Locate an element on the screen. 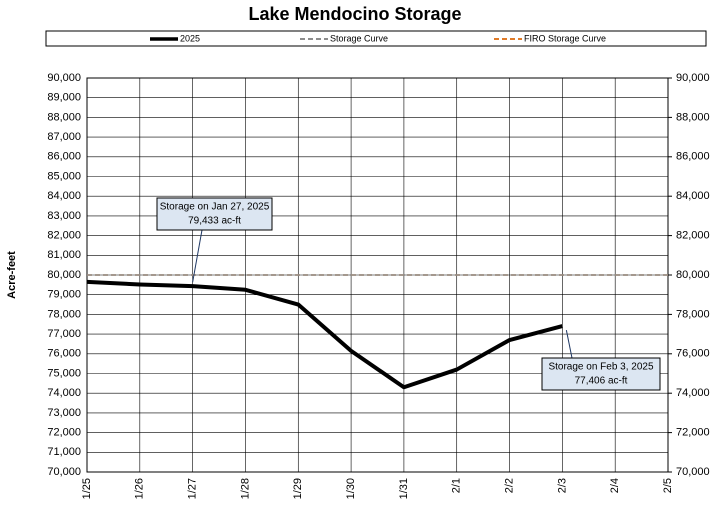 Image resolution: width=720 pixels, height=514 pixels. x-tick-label: 2/1 is located at coordinates (457, 485).